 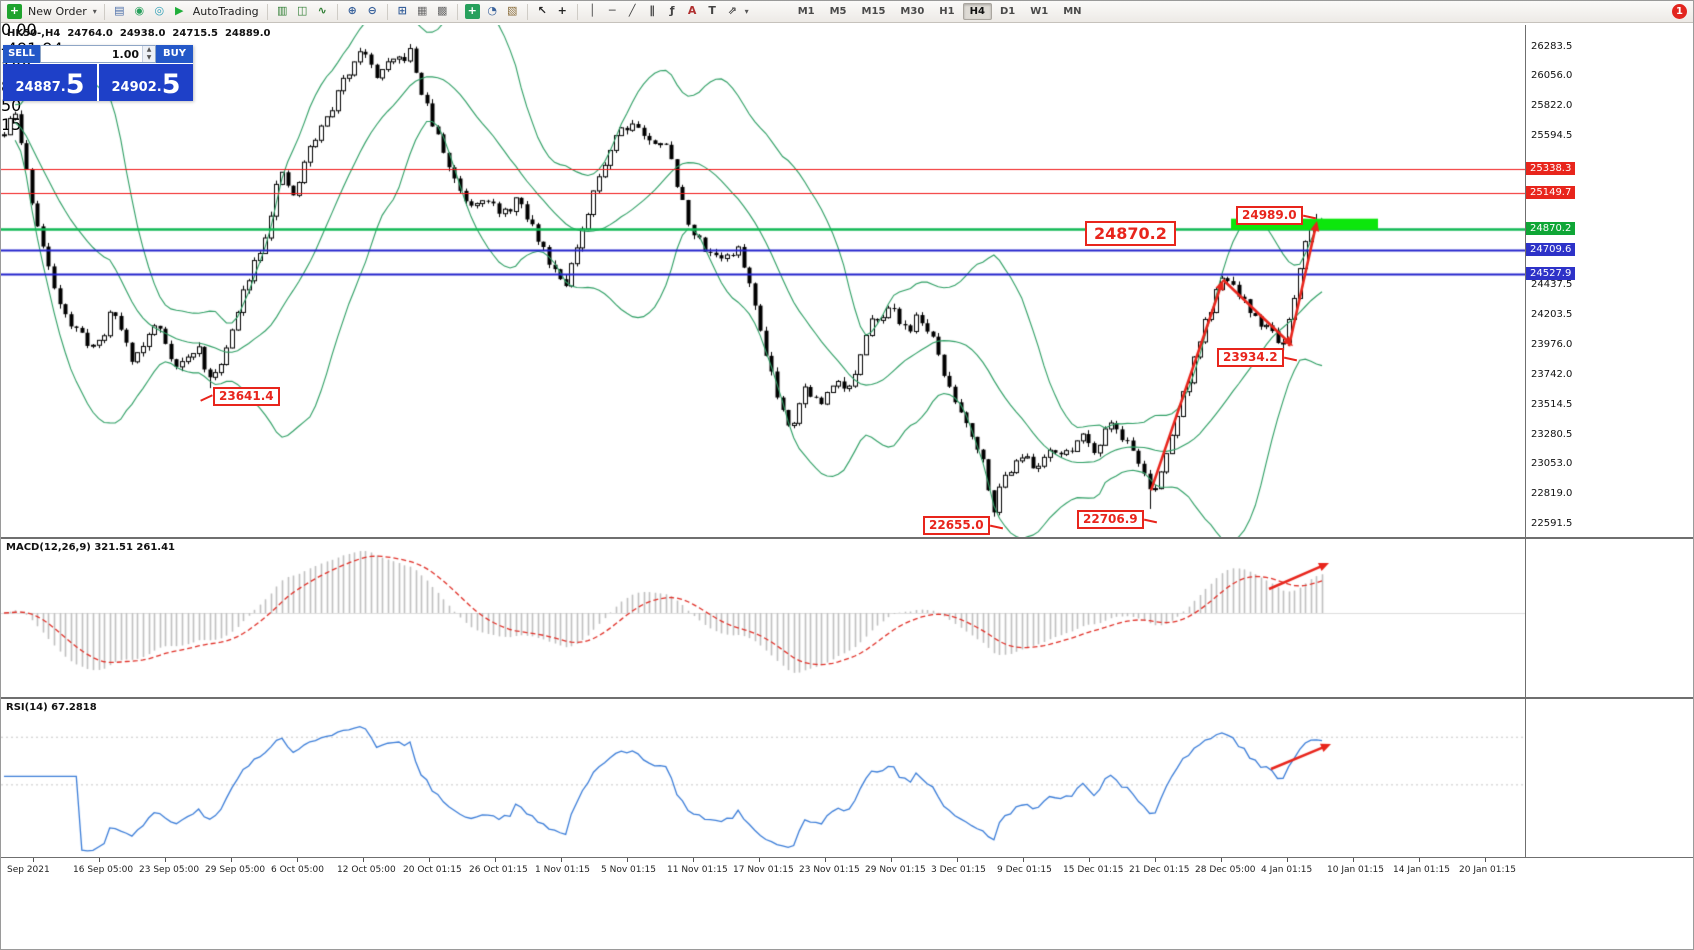 What do you see at coordinates (1552, 46) in the screenshot?
I see `price-axis-label: 26283.5` at bounding box center [1552, 46].